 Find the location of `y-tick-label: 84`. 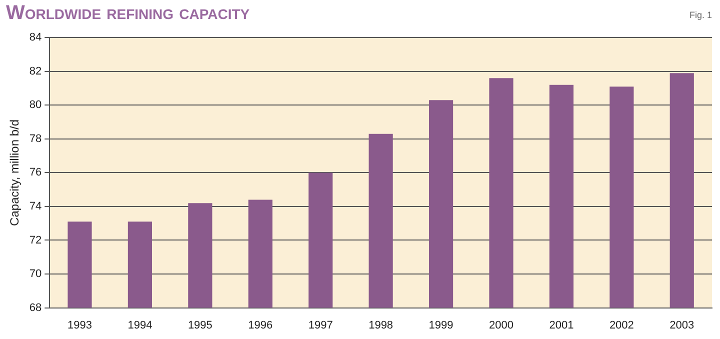

y-tick-label: 84 is located at coordinates (35, 38).